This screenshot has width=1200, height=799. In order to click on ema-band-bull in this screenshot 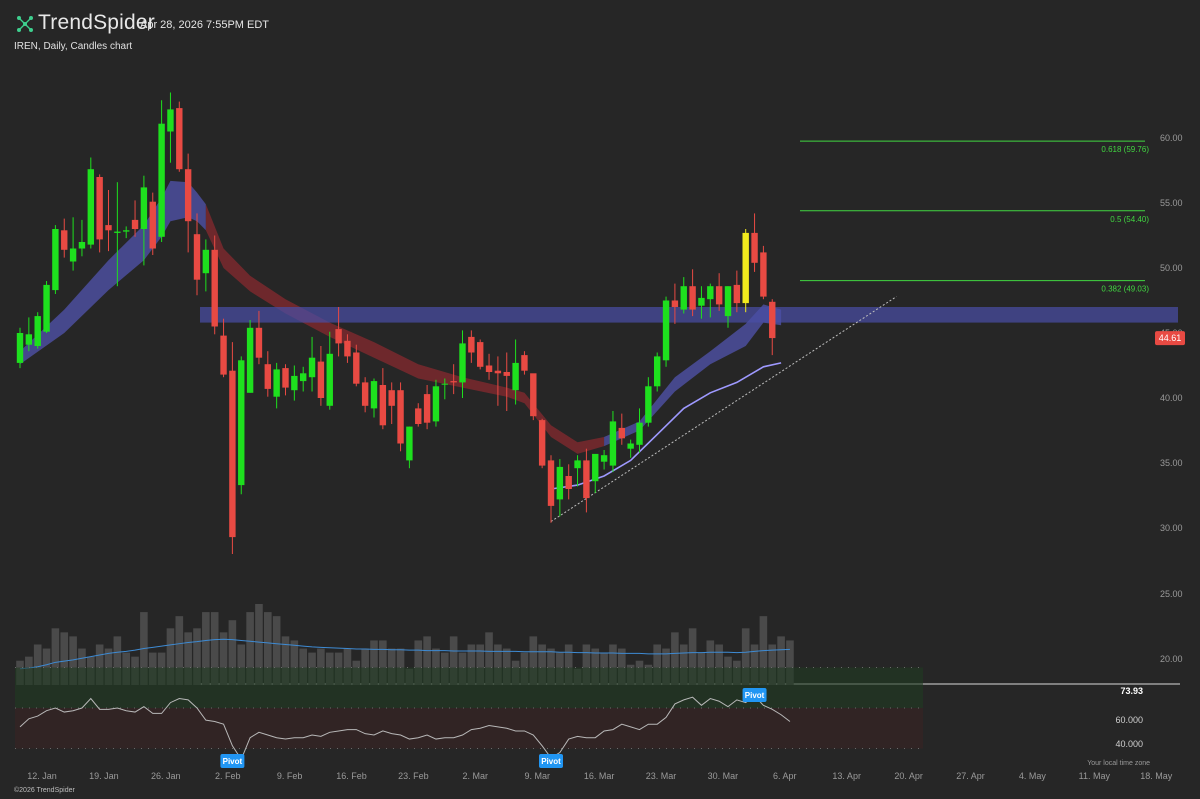, I will do `click(693, 375)`.